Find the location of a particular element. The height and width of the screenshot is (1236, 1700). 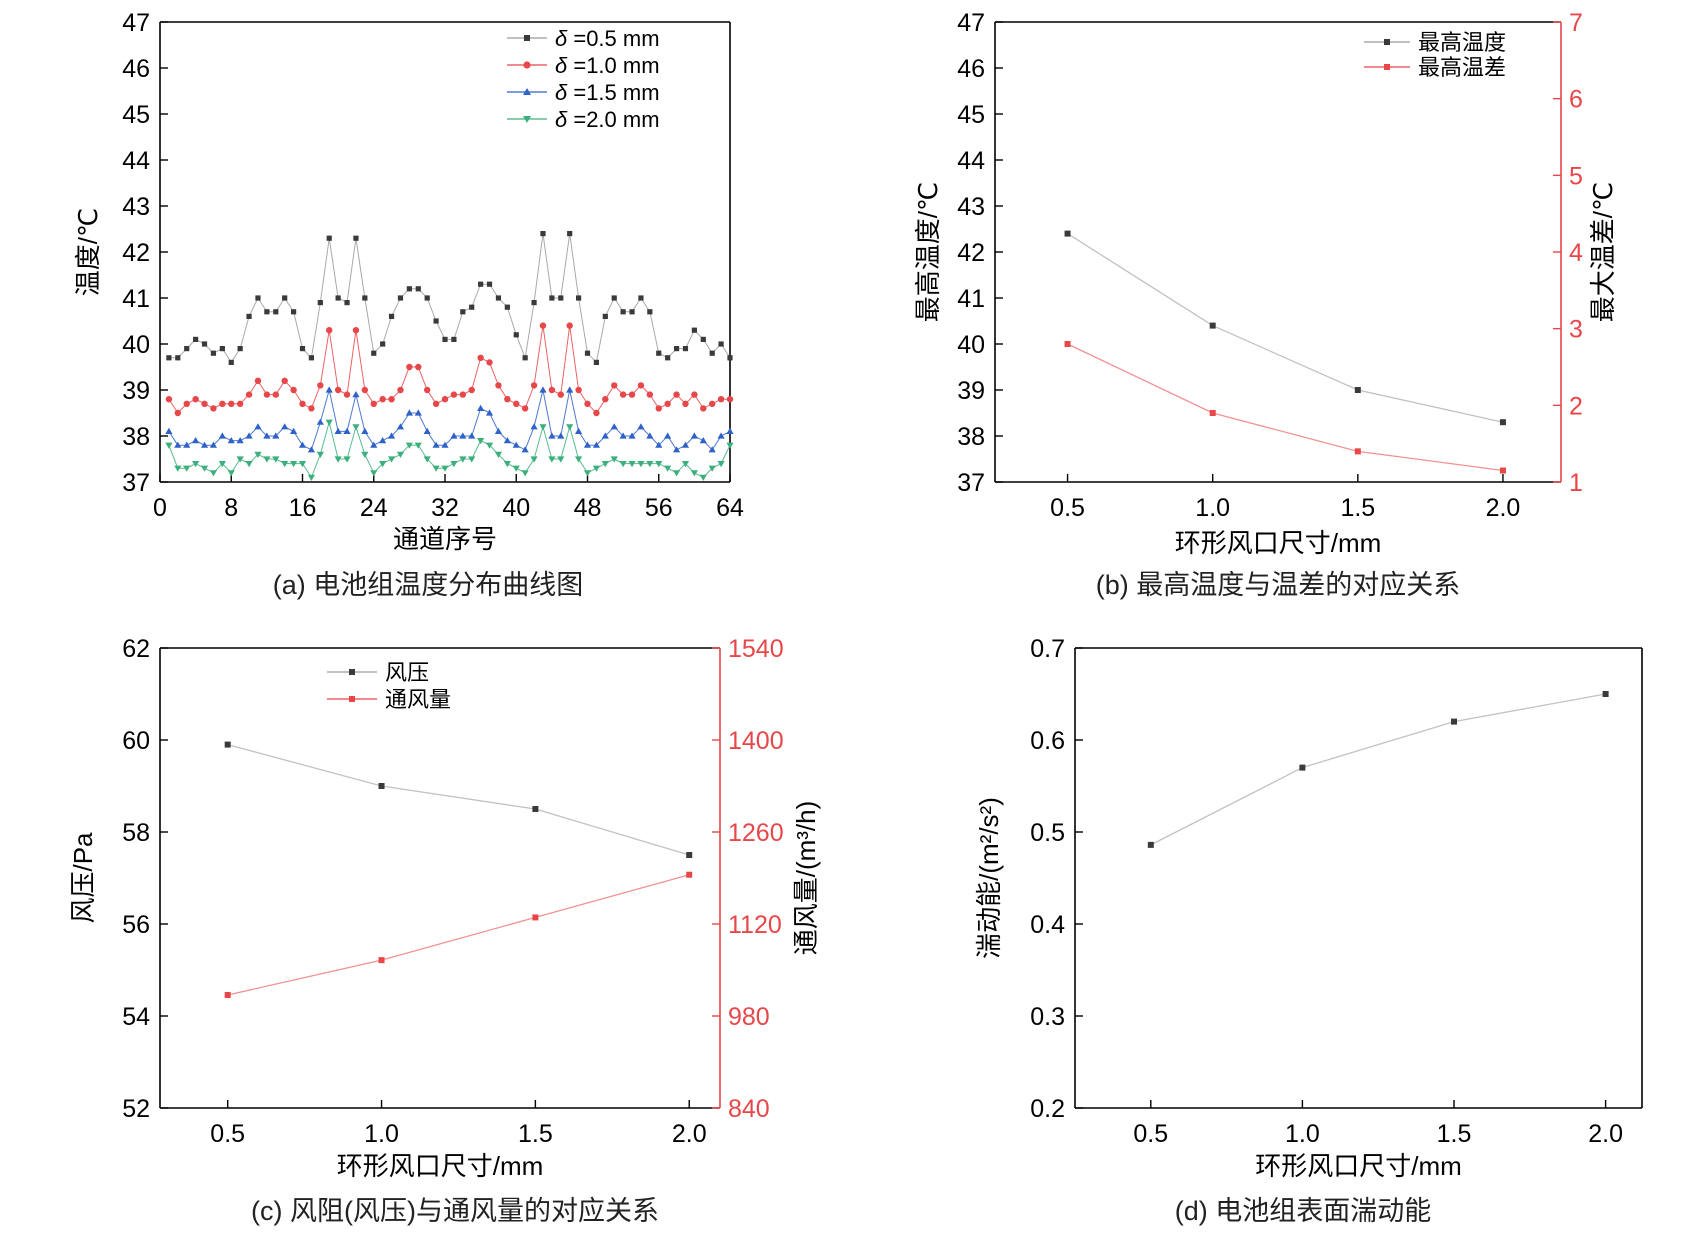

y-axis-label: 湍动能/(m²/s²) is located at coordinates (989, 878).